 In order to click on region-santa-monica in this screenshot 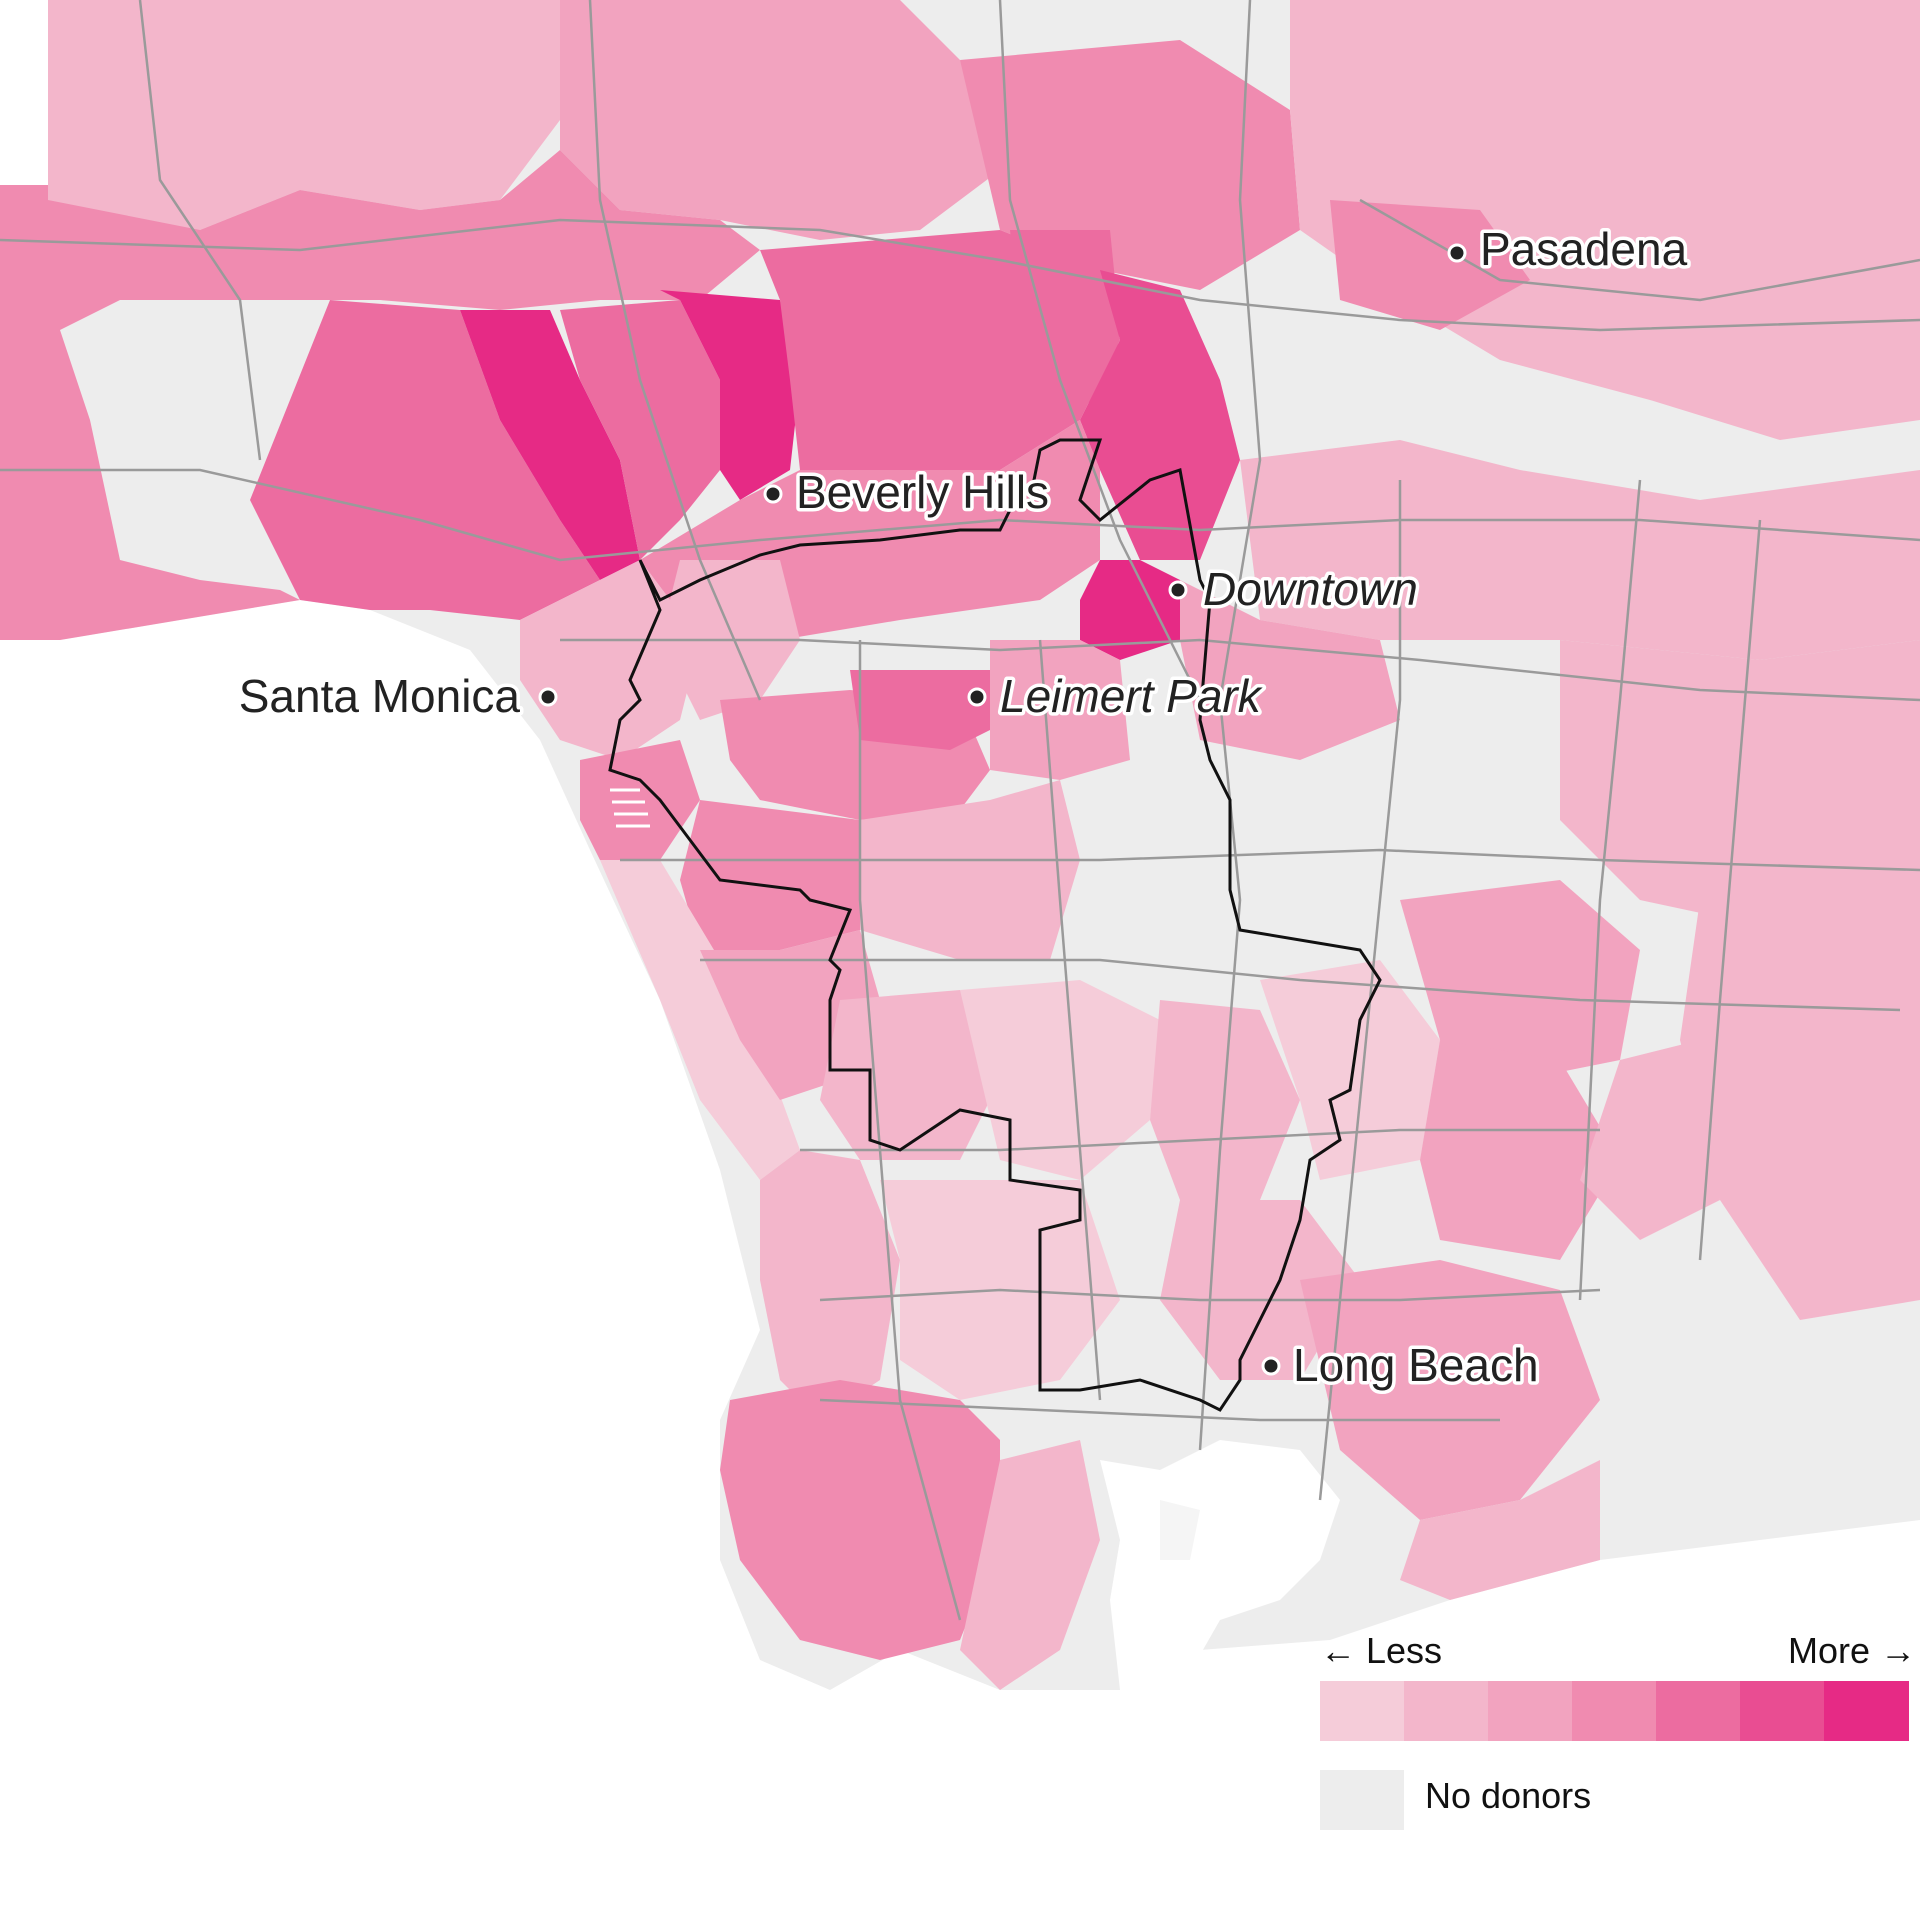, I will do `click(610, 660)`.